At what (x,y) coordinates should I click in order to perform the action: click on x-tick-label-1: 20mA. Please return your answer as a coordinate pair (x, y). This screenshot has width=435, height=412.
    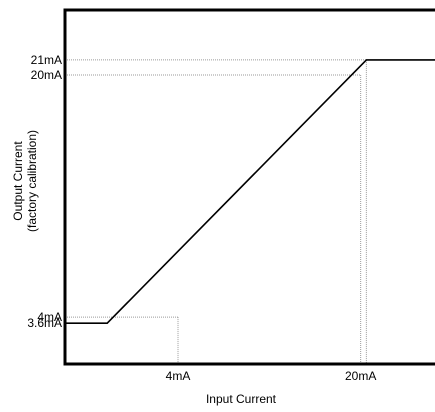
    Looking at the image, I should click on (360, 376).